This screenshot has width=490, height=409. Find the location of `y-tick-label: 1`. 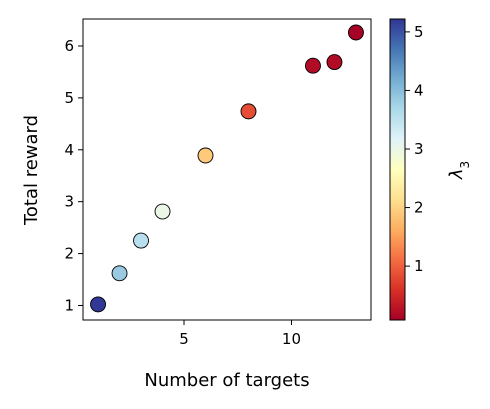

y-tick-label: 1 is located at coordinates (69, 305).